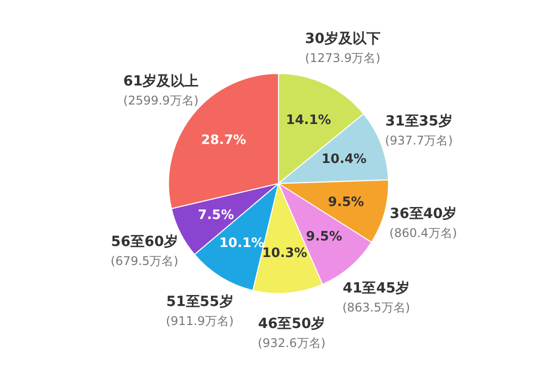 The width and height of the screenshot is (557, 367). I want to click on data-label: 10.1%, so click(241, 244).